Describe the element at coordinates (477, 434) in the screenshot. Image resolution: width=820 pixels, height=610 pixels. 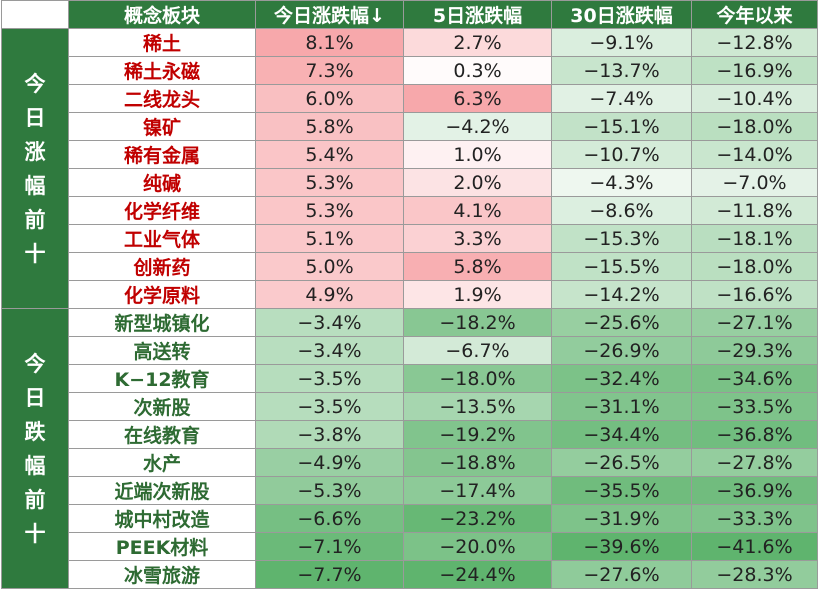
I see `five-day-change-cell: −19.2%` at that location.